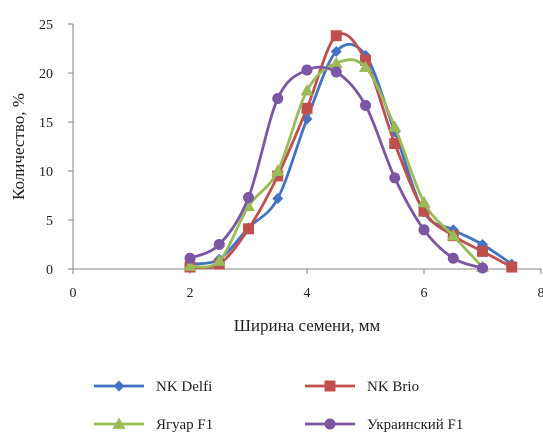  What do you see at coordinates (46, 172) in the screenshot?
I see `y-tick-label: 10` at bounding box center [46, 172].